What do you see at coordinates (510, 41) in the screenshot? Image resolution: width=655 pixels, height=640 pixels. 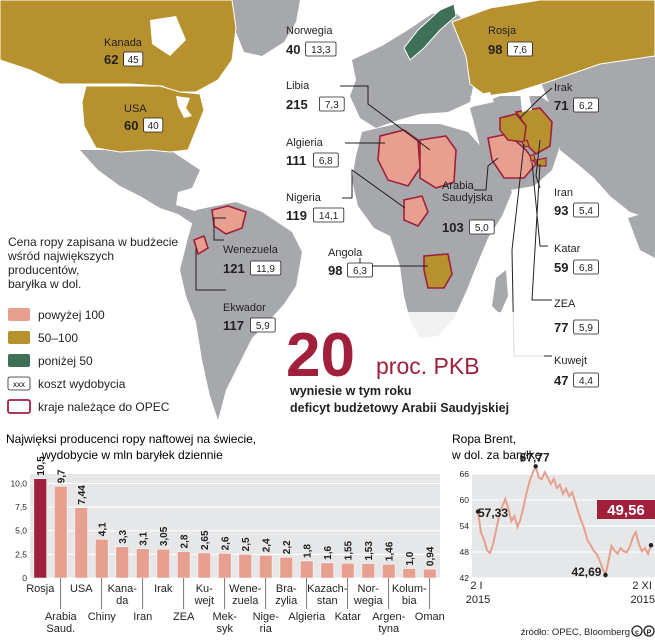 I see `country-label-rosja: Rosja 98 7,6` at bounding box center [510, 41].